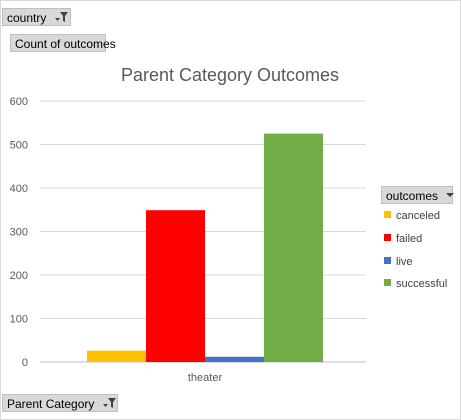 Image resolution: width=461 pixels, height=420 pixels. I want to click on legend-swatch-live, so click(387, 260).